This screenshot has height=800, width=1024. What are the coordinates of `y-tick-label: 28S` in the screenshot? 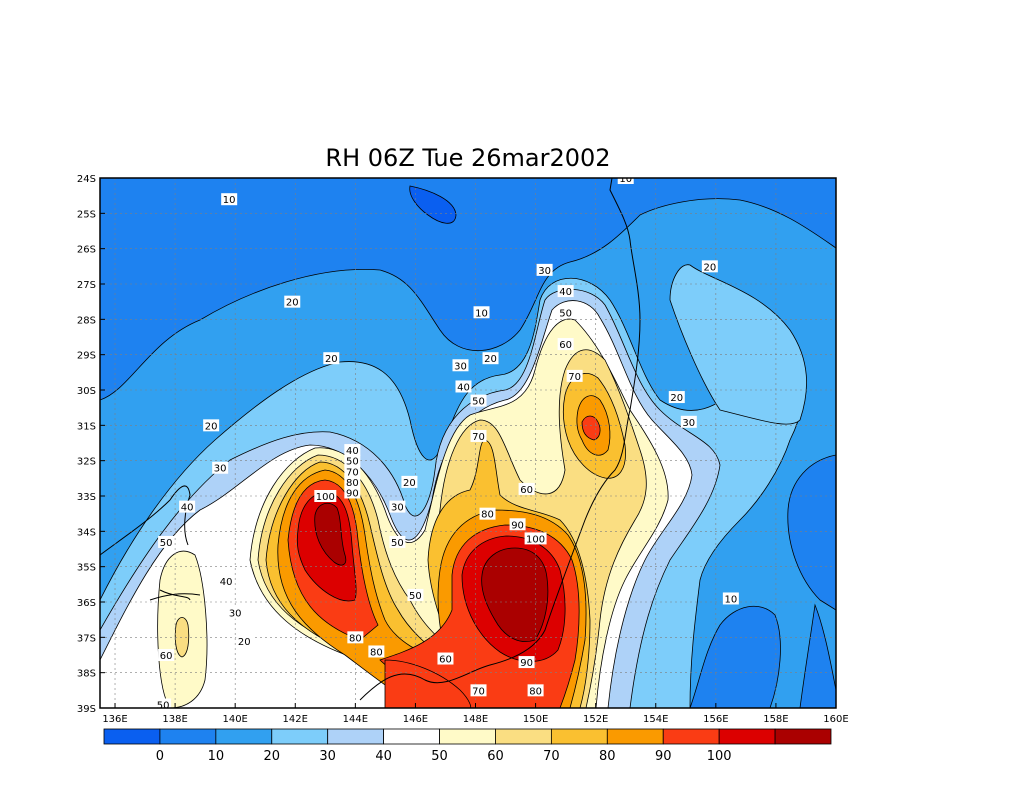 It's located at (86, 320).